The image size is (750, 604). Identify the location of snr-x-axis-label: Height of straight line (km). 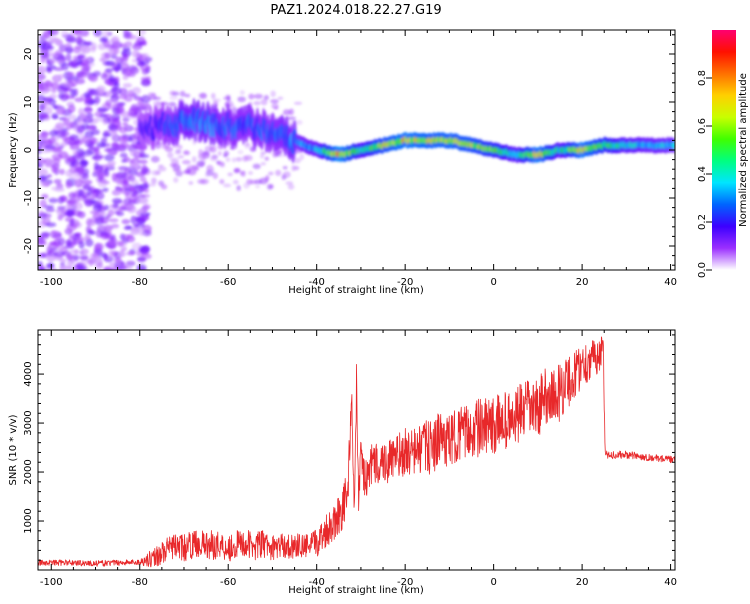
(356, 590).